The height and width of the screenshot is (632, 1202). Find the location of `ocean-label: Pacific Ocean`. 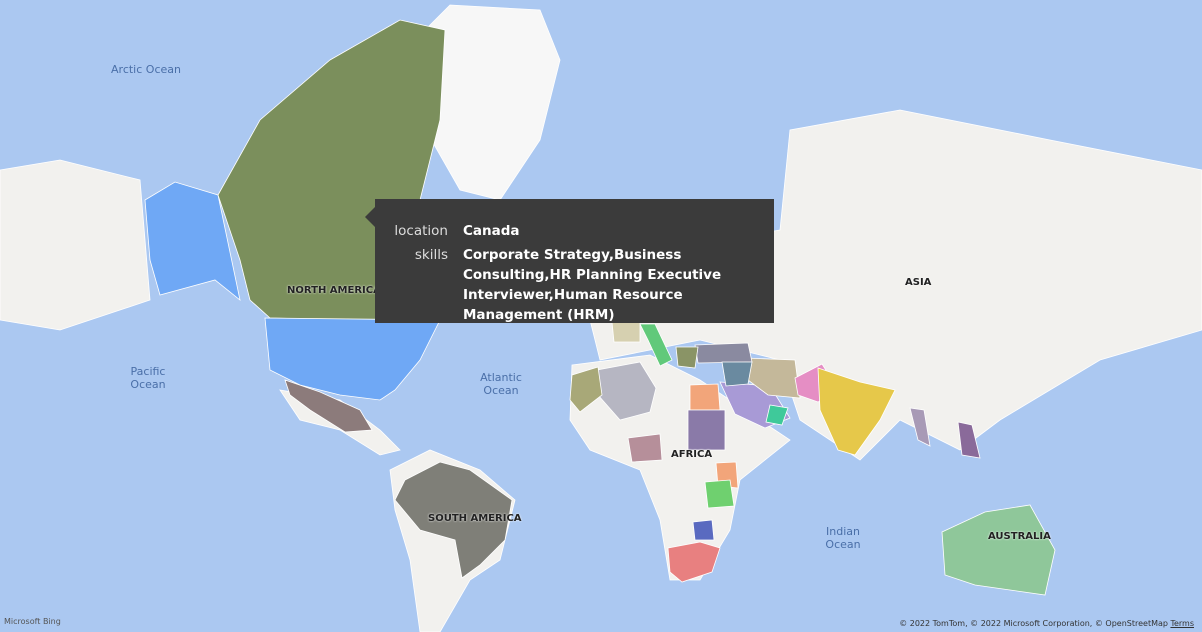

ocean-label: Pacific Ocean is located at coordinates (148, 378).